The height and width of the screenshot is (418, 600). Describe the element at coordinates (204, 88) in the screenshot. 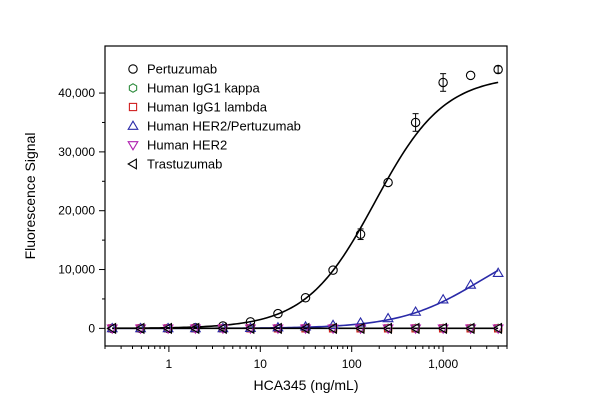

I see `legend-label: Human IgG1 kappa` at that location.